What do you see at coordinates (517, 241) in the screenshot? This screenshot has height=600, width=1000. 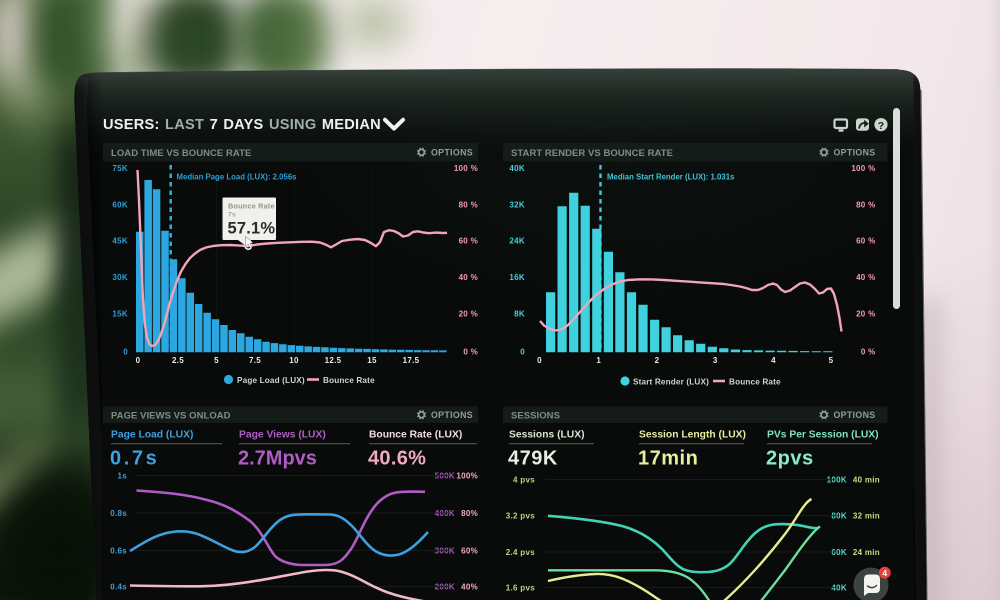 I see `svg-text: 24K` at bounding box center [517, 241].